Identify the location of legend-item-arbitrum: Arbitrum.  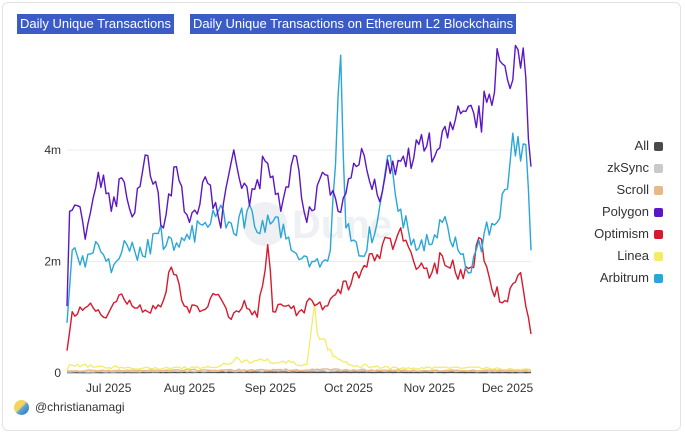
(608, 278).